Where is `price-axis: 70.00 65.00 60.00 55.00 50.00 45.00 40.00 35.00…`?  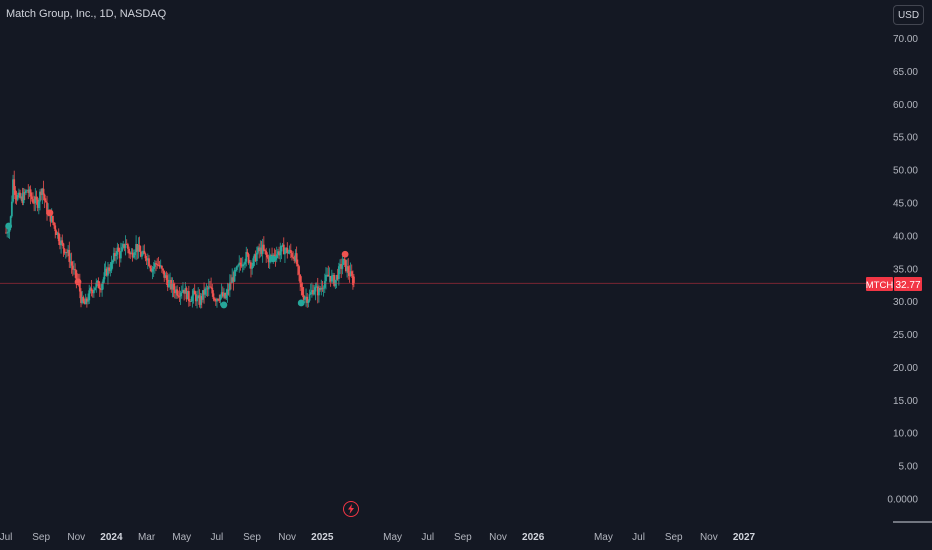 price-axis: 70.00 65.00 60.00 55.00 50.00 45.00 40.00 35.00… is located at coordinates (902, 270).